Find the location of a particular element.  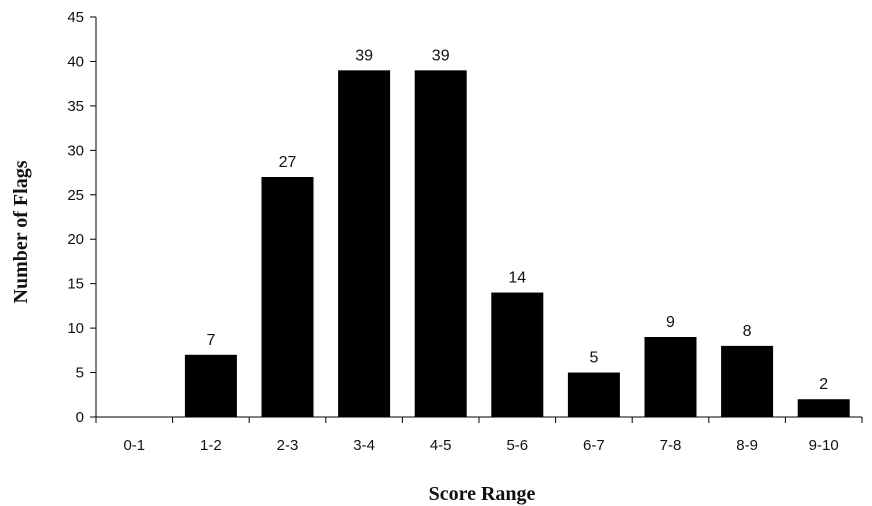

data-label: 9 is located at coordinates (670, 322).